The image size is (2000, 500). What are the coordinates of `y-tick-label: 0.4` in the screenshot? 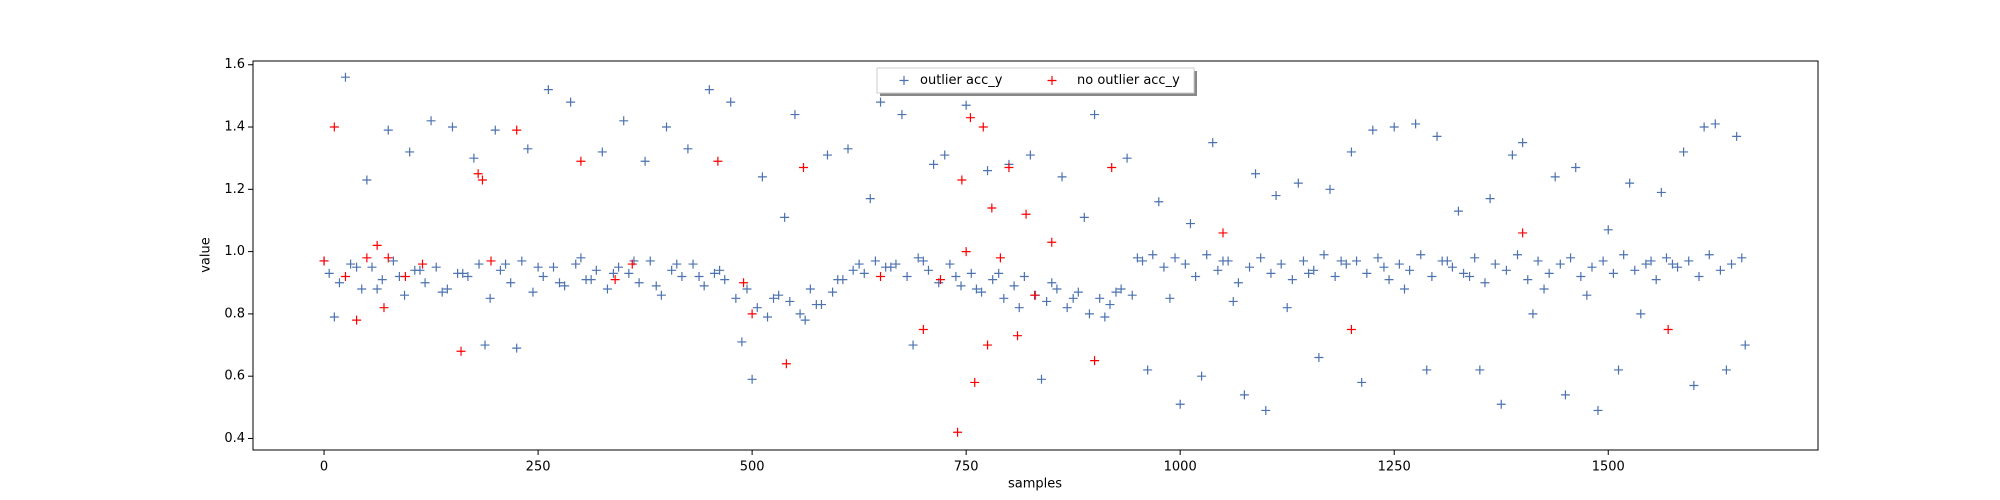 It's located at (234, 438).